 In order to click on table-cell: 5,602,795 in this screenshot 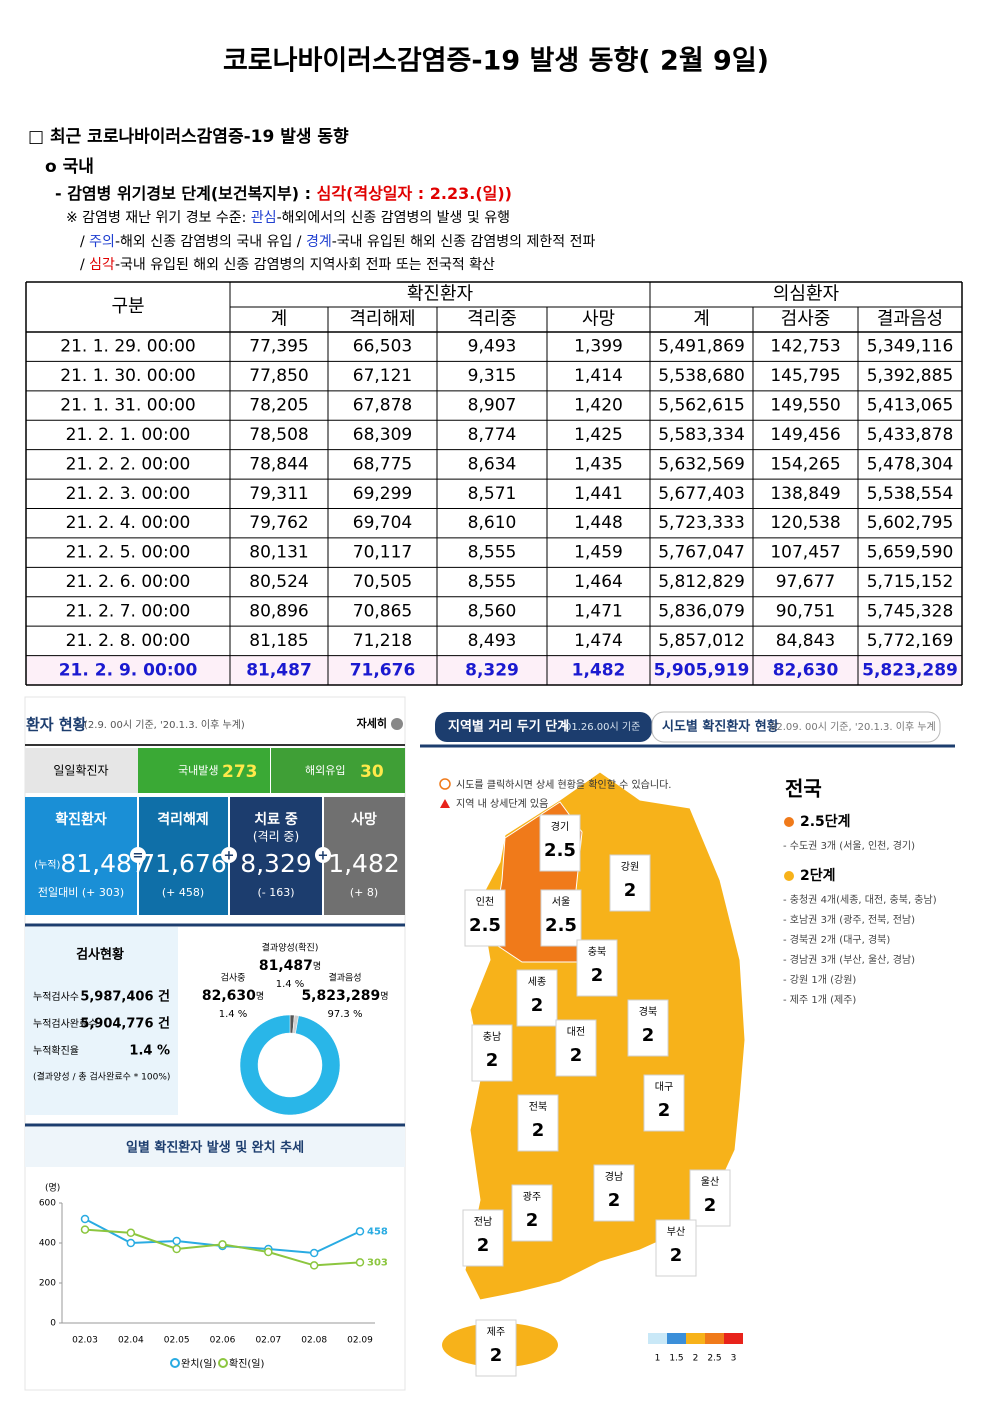, I will do `click(910, 523)`.